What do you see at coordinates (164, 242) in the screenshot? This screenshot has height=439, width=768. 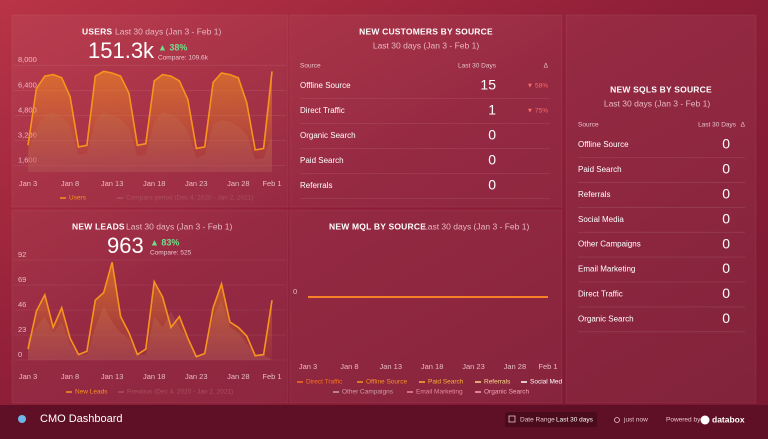 I see `kpi-change: ▲ 83%` at bounding box center [164, 242].